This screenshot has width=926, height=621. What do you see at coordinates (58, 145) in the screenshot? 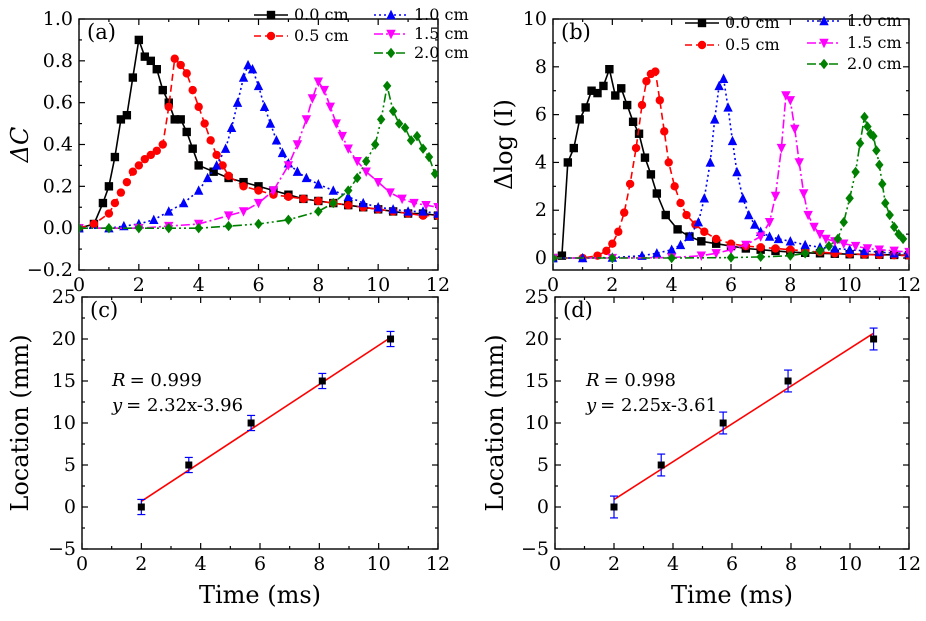
I see `y-tick-label: 0.4` at bounding box center [58, 145].